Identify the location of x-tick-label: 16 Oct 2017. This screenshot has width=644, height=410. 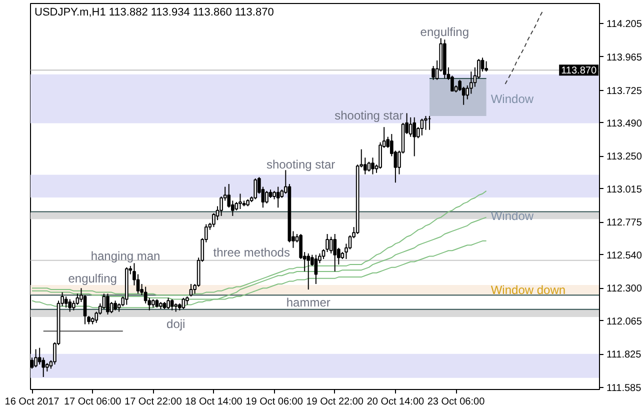
(32, 402).